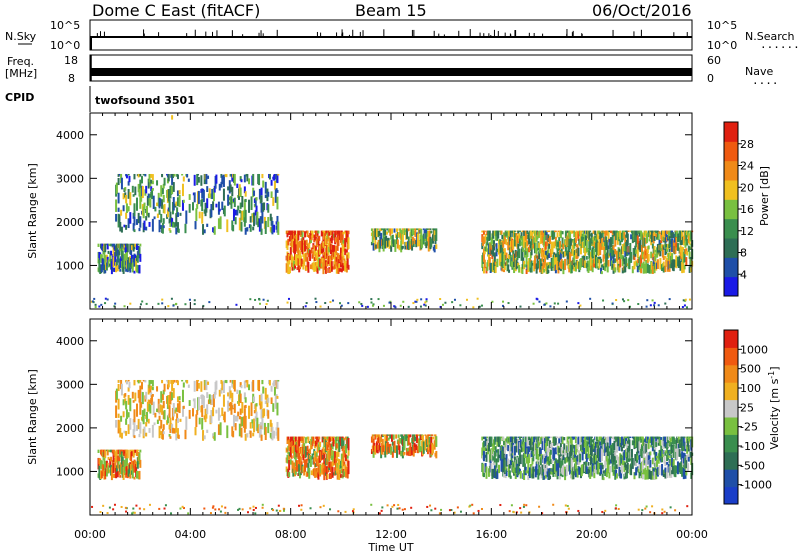 This screenshot has height=554, width=800. What do you see at coordinates (749, 427) in the screenshot?
I see `colorbar-tick-label: -25` at bounding box center [749, 427].